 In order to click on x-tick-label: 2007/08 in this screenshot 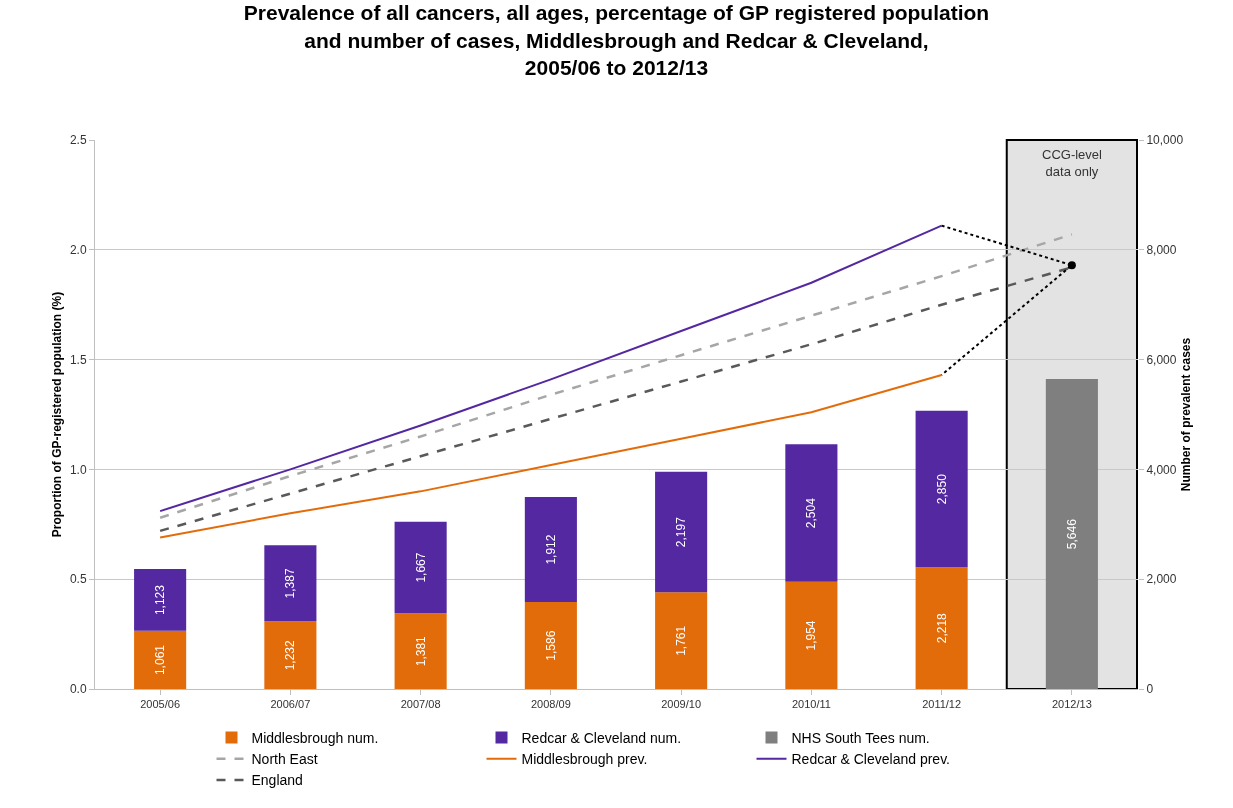, I will do `click(420, 704)`.